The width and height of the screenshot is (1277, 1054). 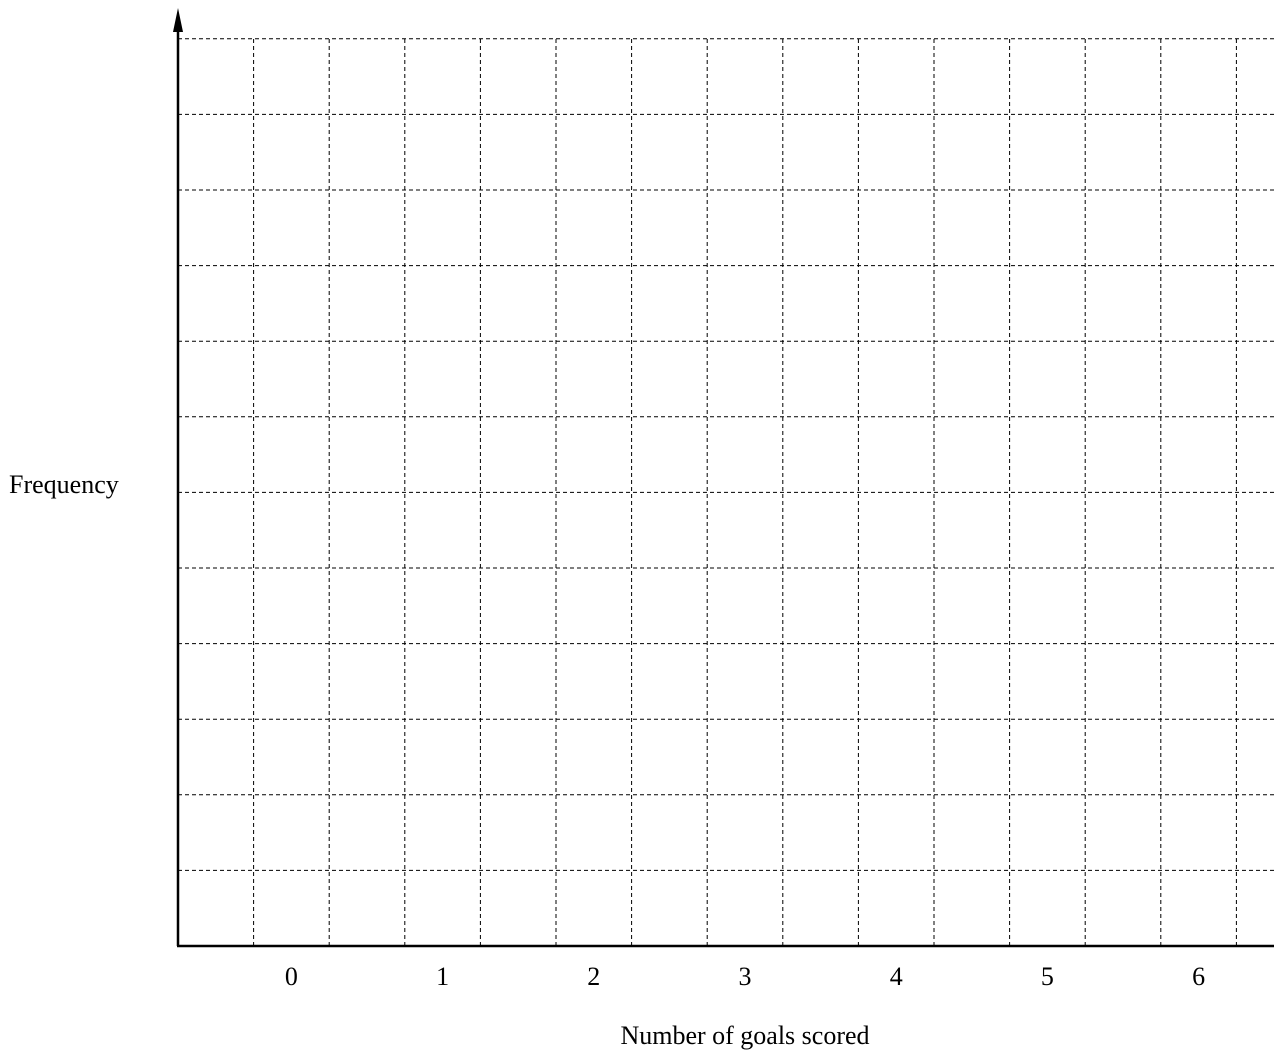 What do you see at coordinates (178, 20) in the screenshot?
I see `y-axis-arrow-icon` at bounding box center [178, 20].